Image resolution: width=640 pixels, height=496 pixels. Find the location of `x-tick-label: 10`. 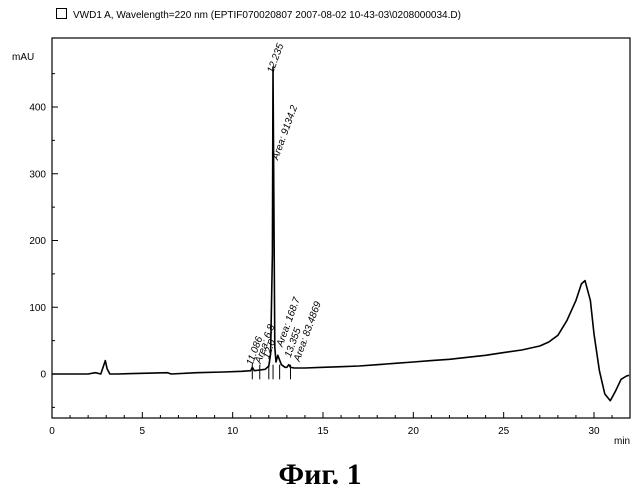

x-tick-label: 10 is located at coordinates (233, 431).